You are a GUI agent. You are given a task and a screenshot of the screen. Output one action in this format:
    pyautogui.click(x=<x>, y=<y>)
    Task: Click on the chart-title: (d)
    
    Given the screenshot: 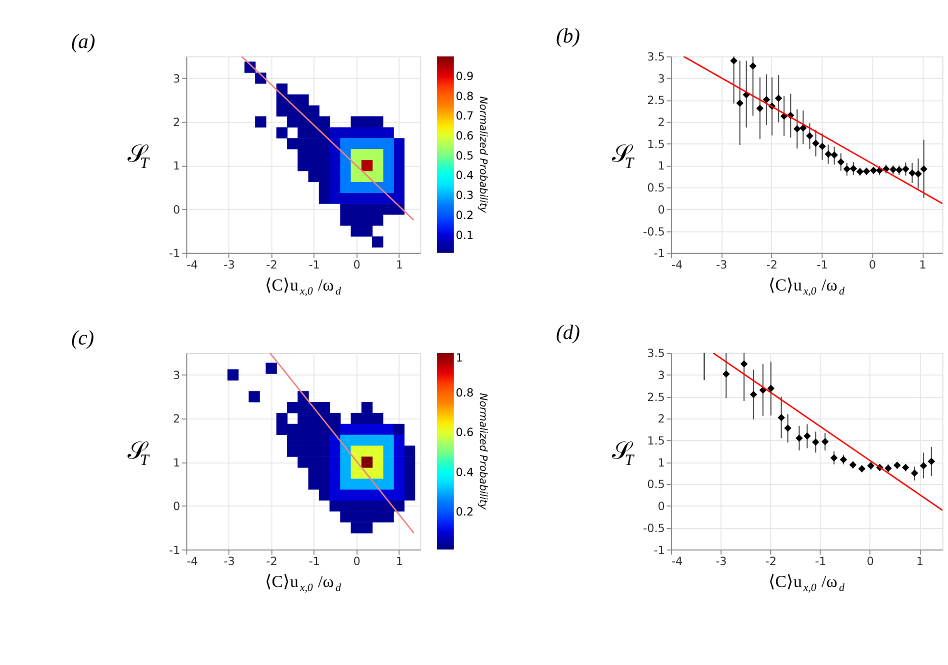 What is the action you would take?
    pyautogui.click(x=568, y=333)
    